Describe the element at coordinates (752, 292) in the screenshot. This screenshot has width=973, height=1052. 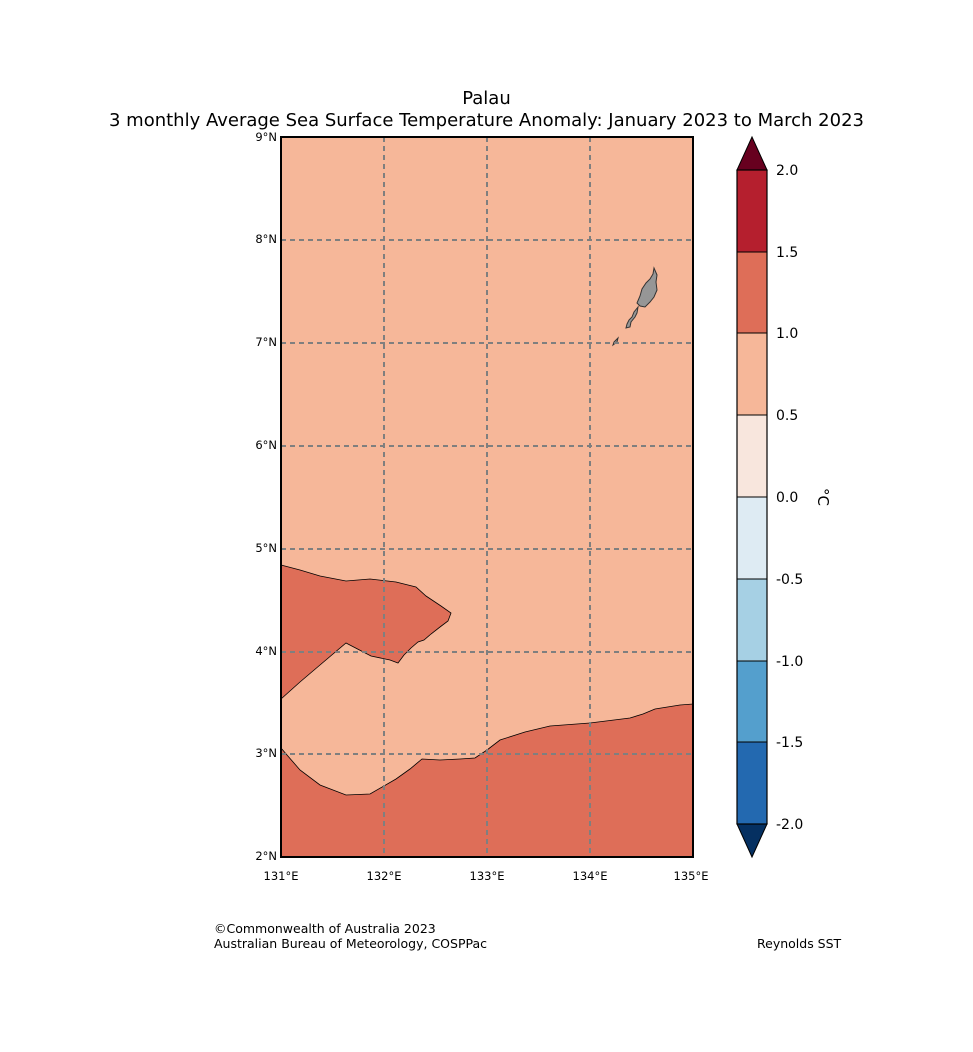
I see `colorbar-bin-1.0-to-1.5` at that location.